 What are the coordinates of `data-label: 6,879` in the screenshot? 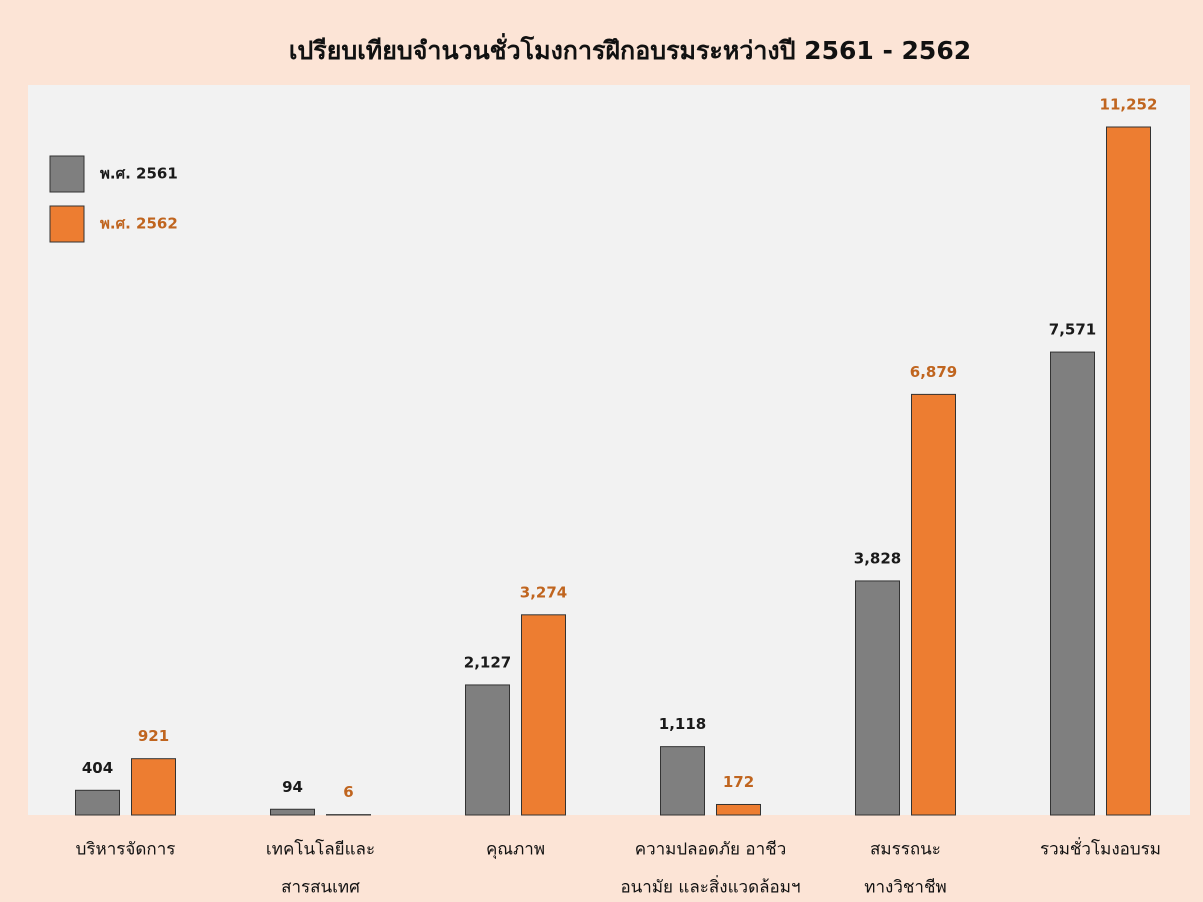 It's located at (933, 372).